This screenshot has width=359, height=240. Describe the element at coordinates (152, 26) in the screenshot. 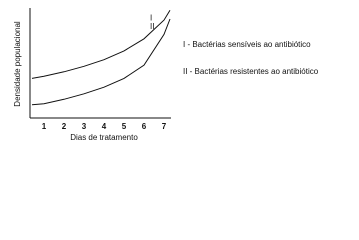

I see `series-label: II` at that location.